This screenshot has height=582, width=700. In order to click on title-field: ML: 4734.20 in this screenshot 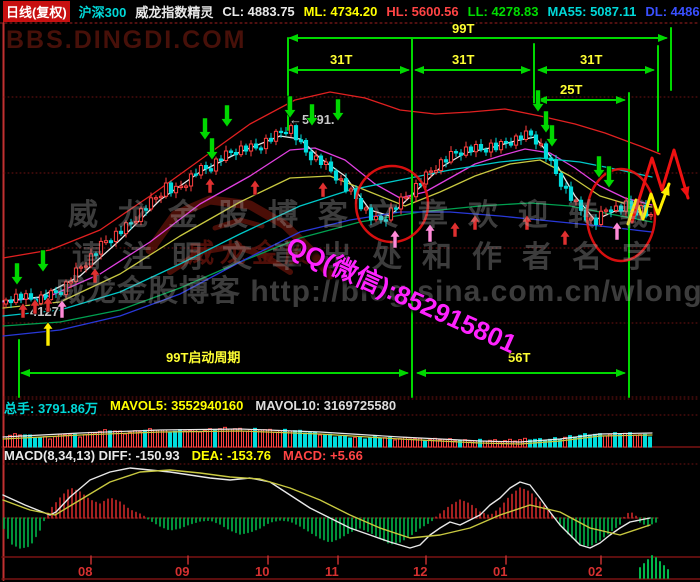, I will do `click(340, 11)`.